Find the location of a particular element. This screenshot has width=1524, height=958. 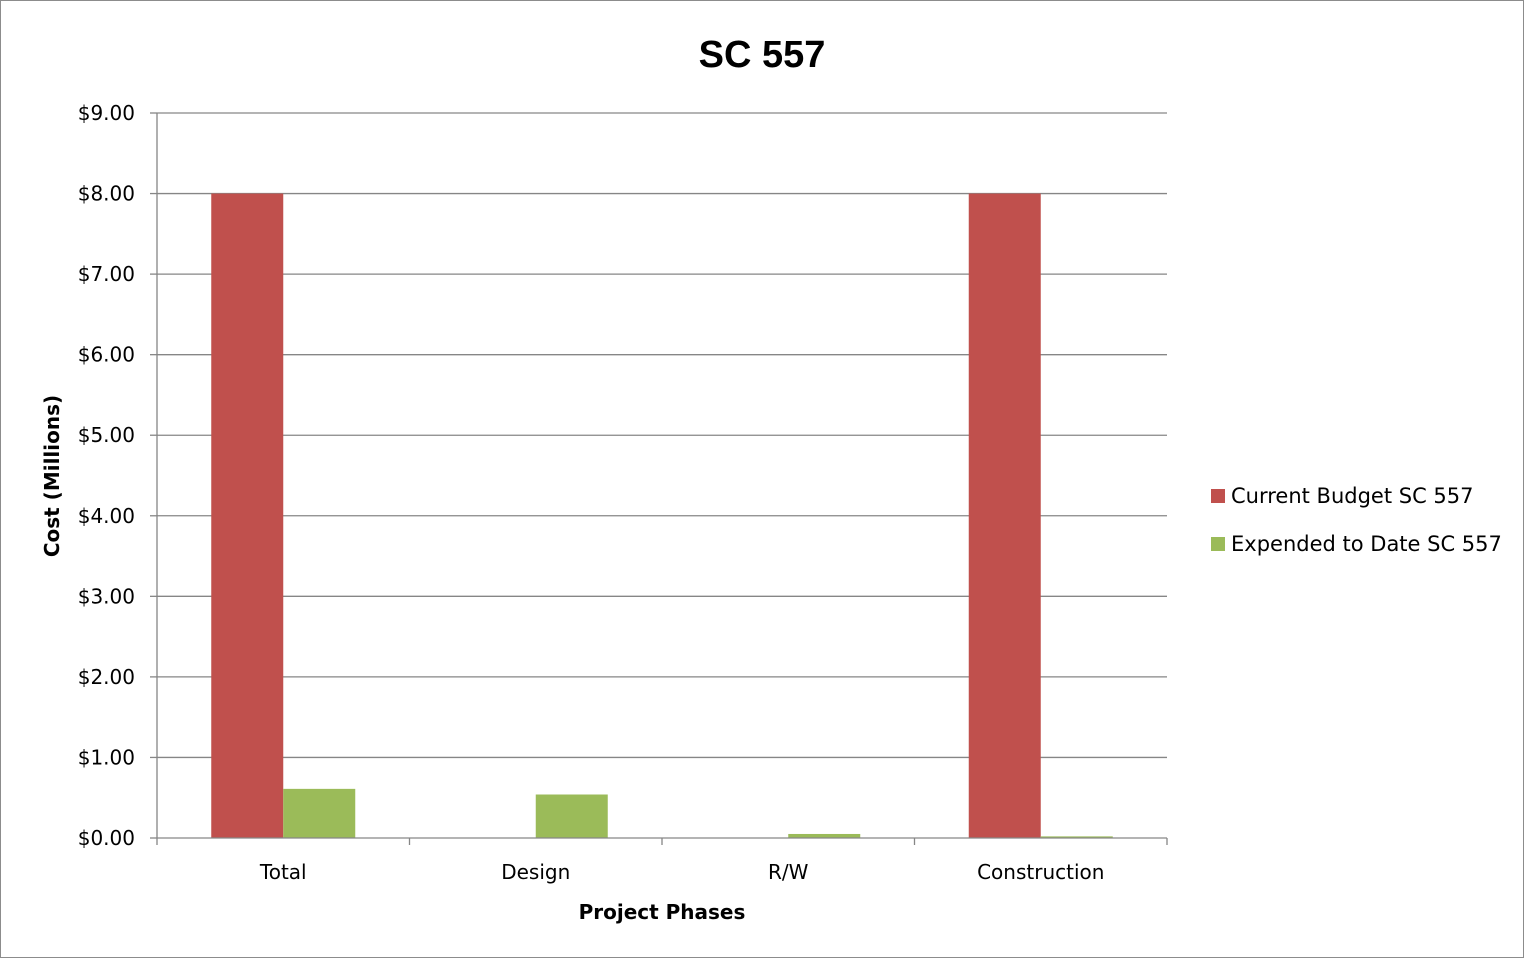

y-tick-label: $6.00 is located at coordinates (106, 355).